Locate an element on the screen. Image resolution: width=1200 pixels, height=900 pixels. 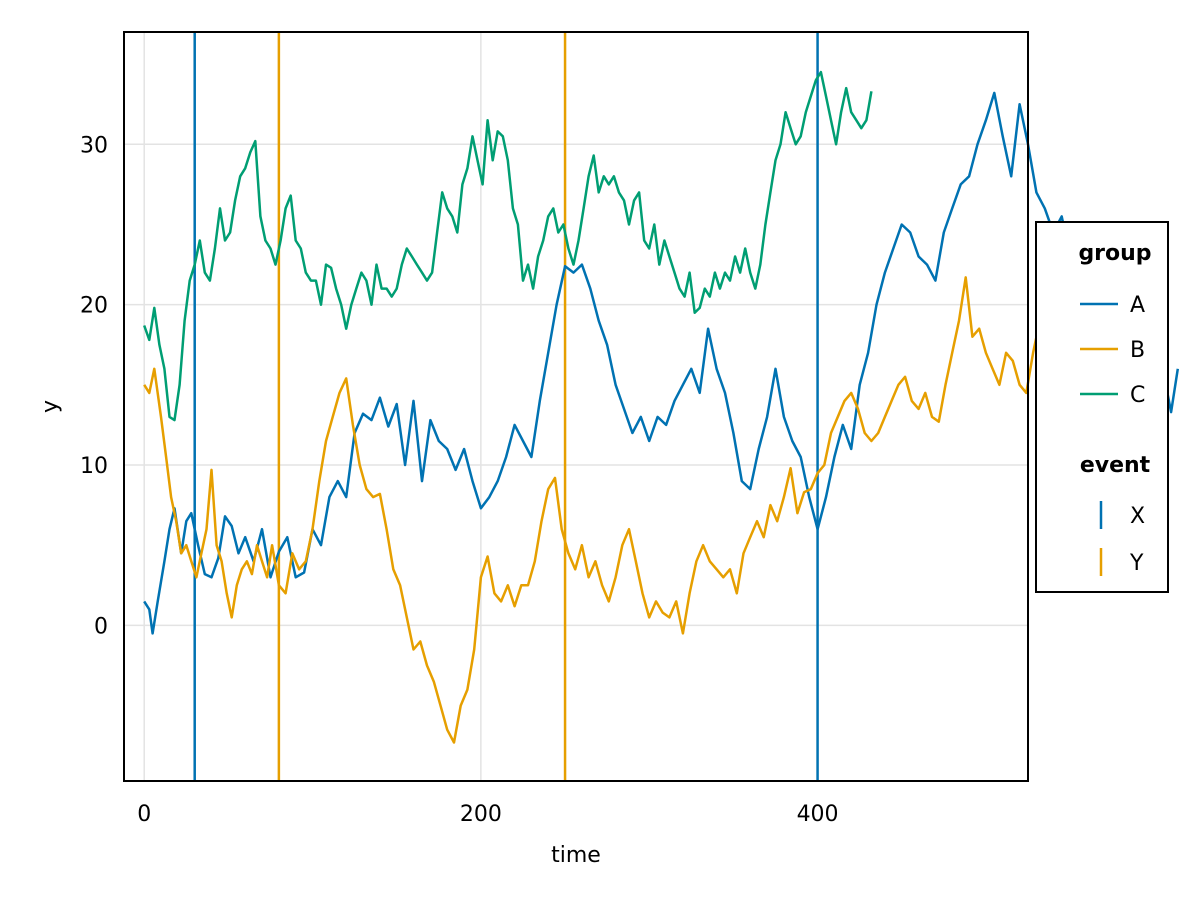
legend-group-title: group is located at coordinates (1114, 253).